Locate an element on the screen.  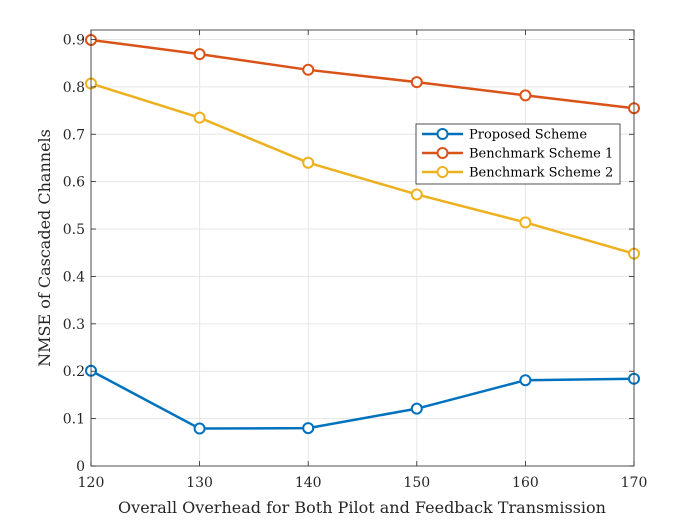
legend-label-benchmark-scheme-2: Benchmark Scheme 2 is located at coordinates (541, 173).